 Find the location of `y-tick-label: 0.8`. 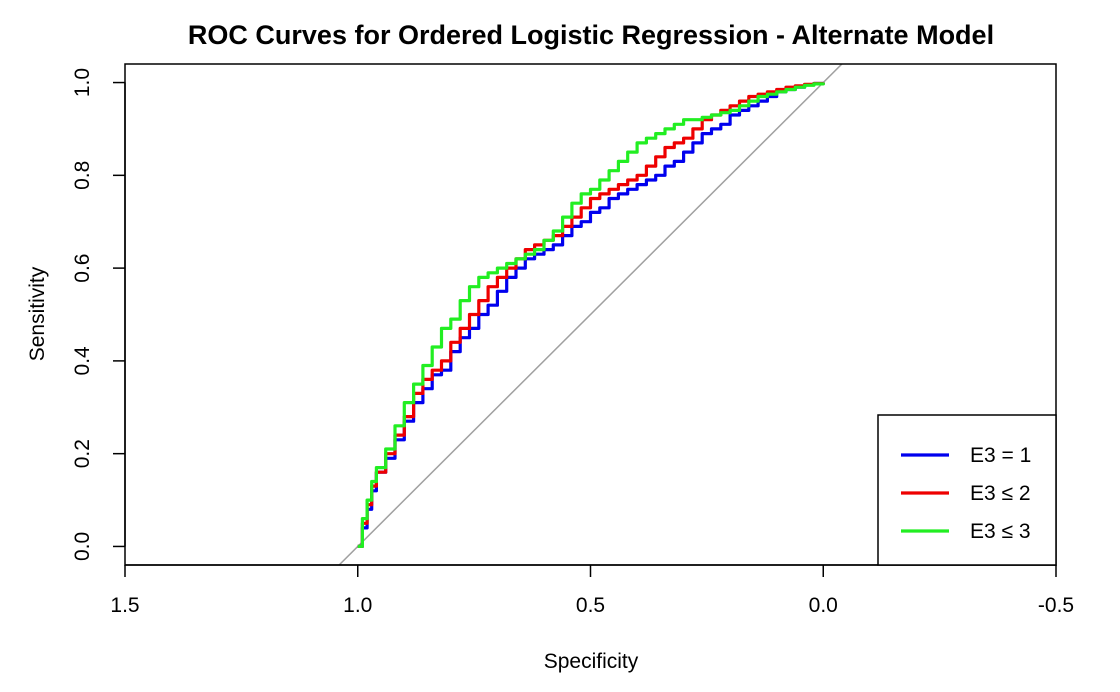

y-tick-label: 0.8 is located at coordinates (82, 175).